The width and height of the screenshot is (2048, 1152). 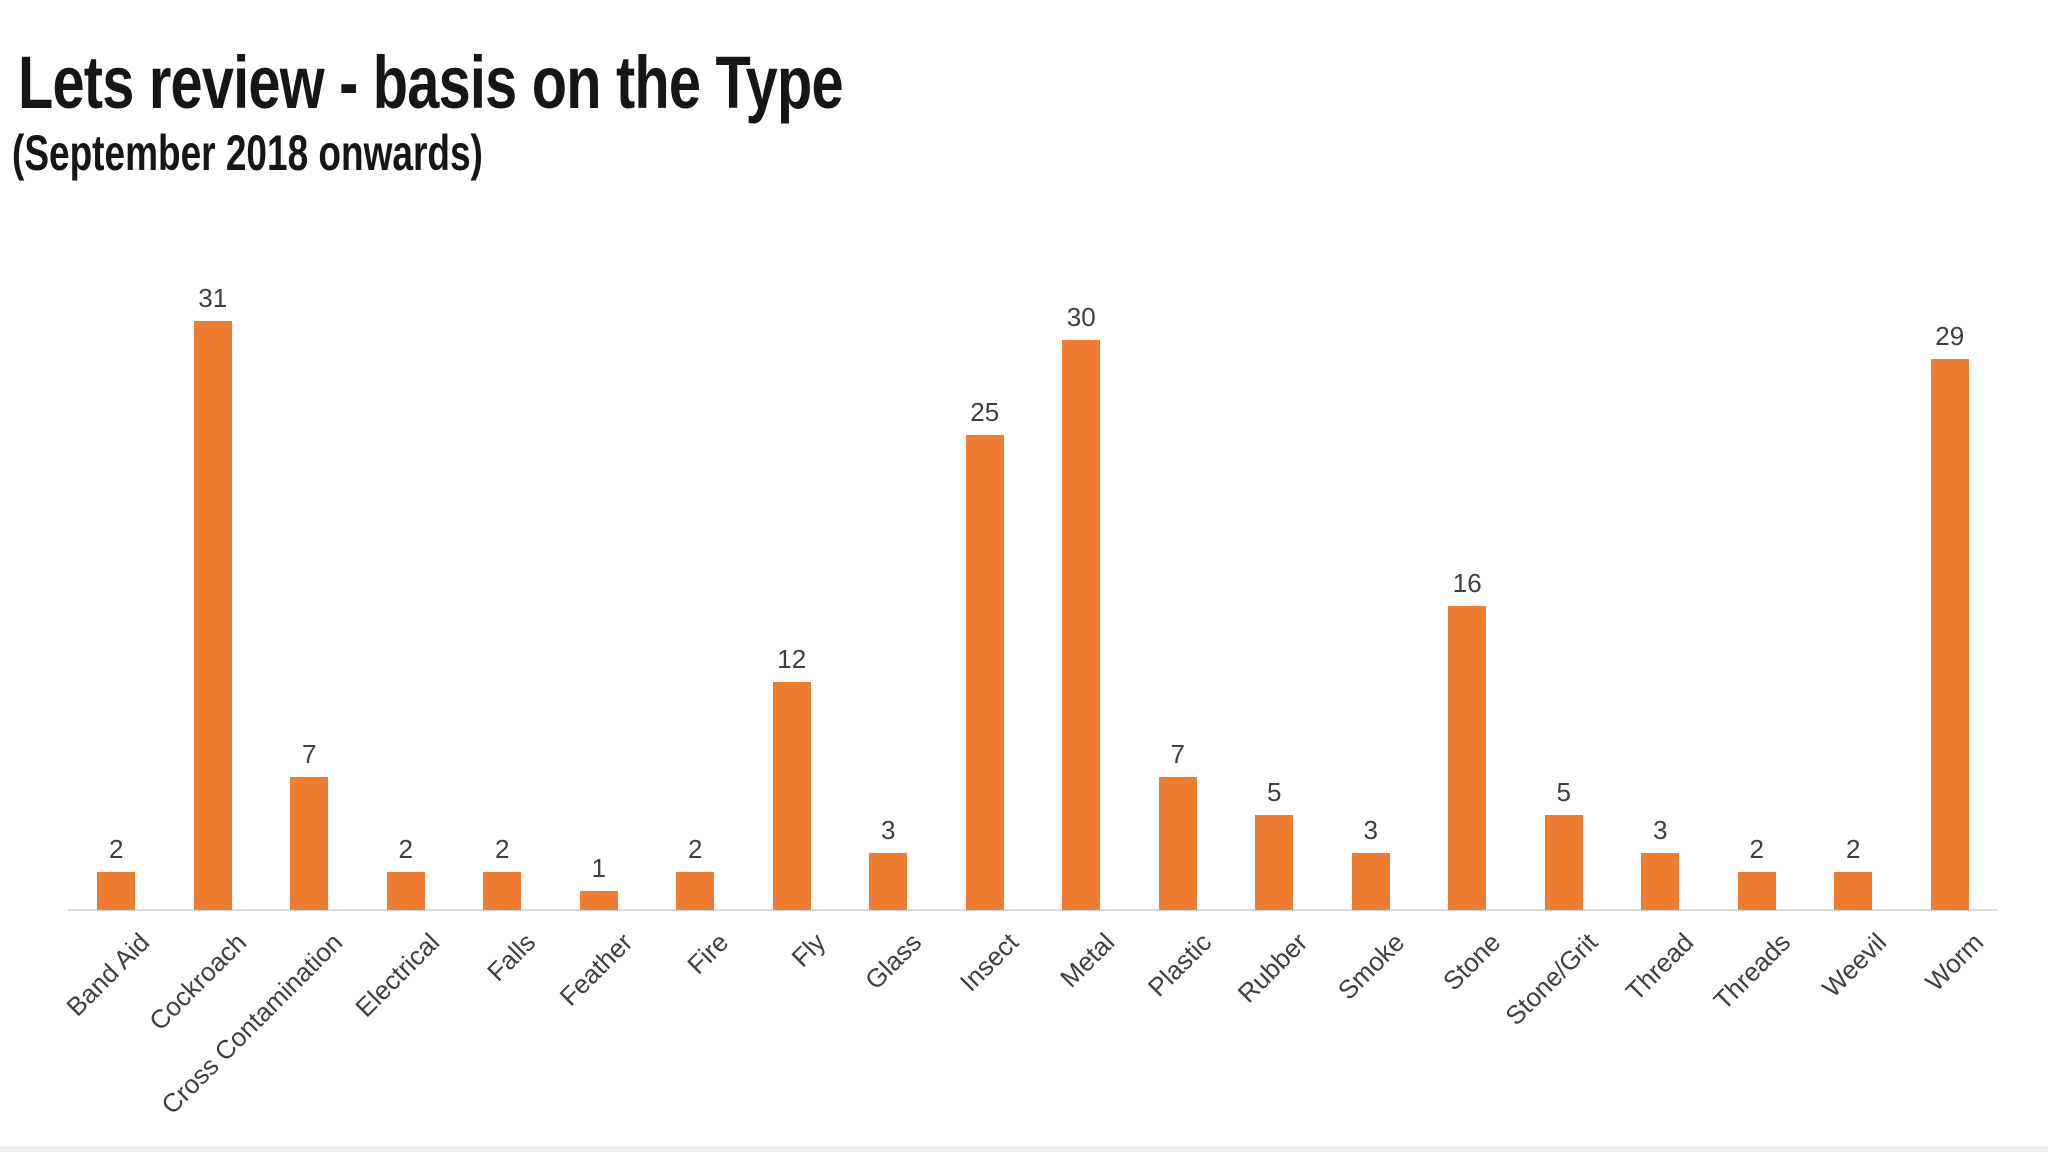 I want to click on bar-slot: 16, so click(x=1467, y=580).